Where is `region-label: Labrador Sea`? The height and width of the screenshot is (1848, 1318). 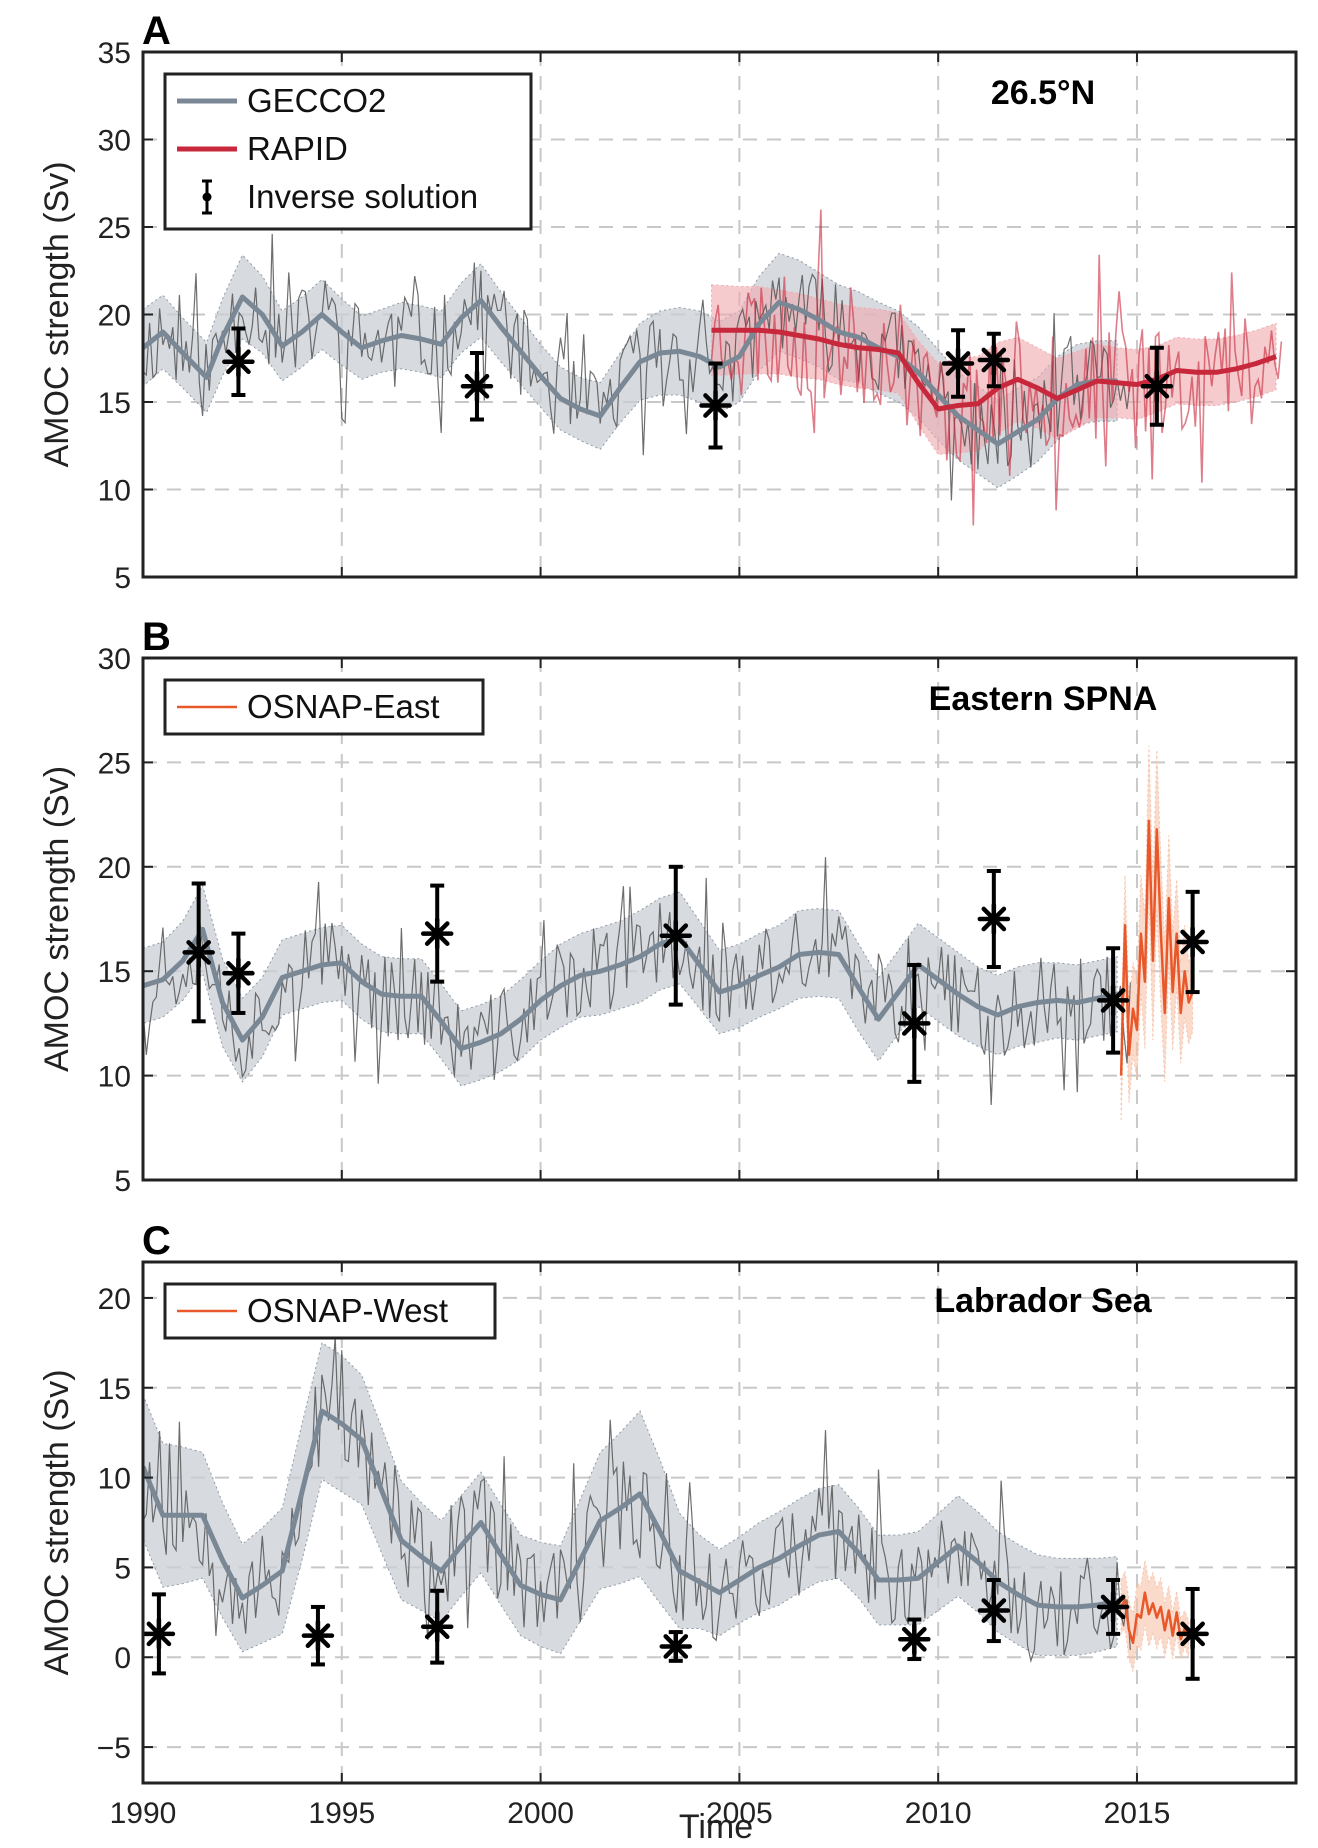
region-label: Labrador Sea is located at coordinates (1043, 1301).